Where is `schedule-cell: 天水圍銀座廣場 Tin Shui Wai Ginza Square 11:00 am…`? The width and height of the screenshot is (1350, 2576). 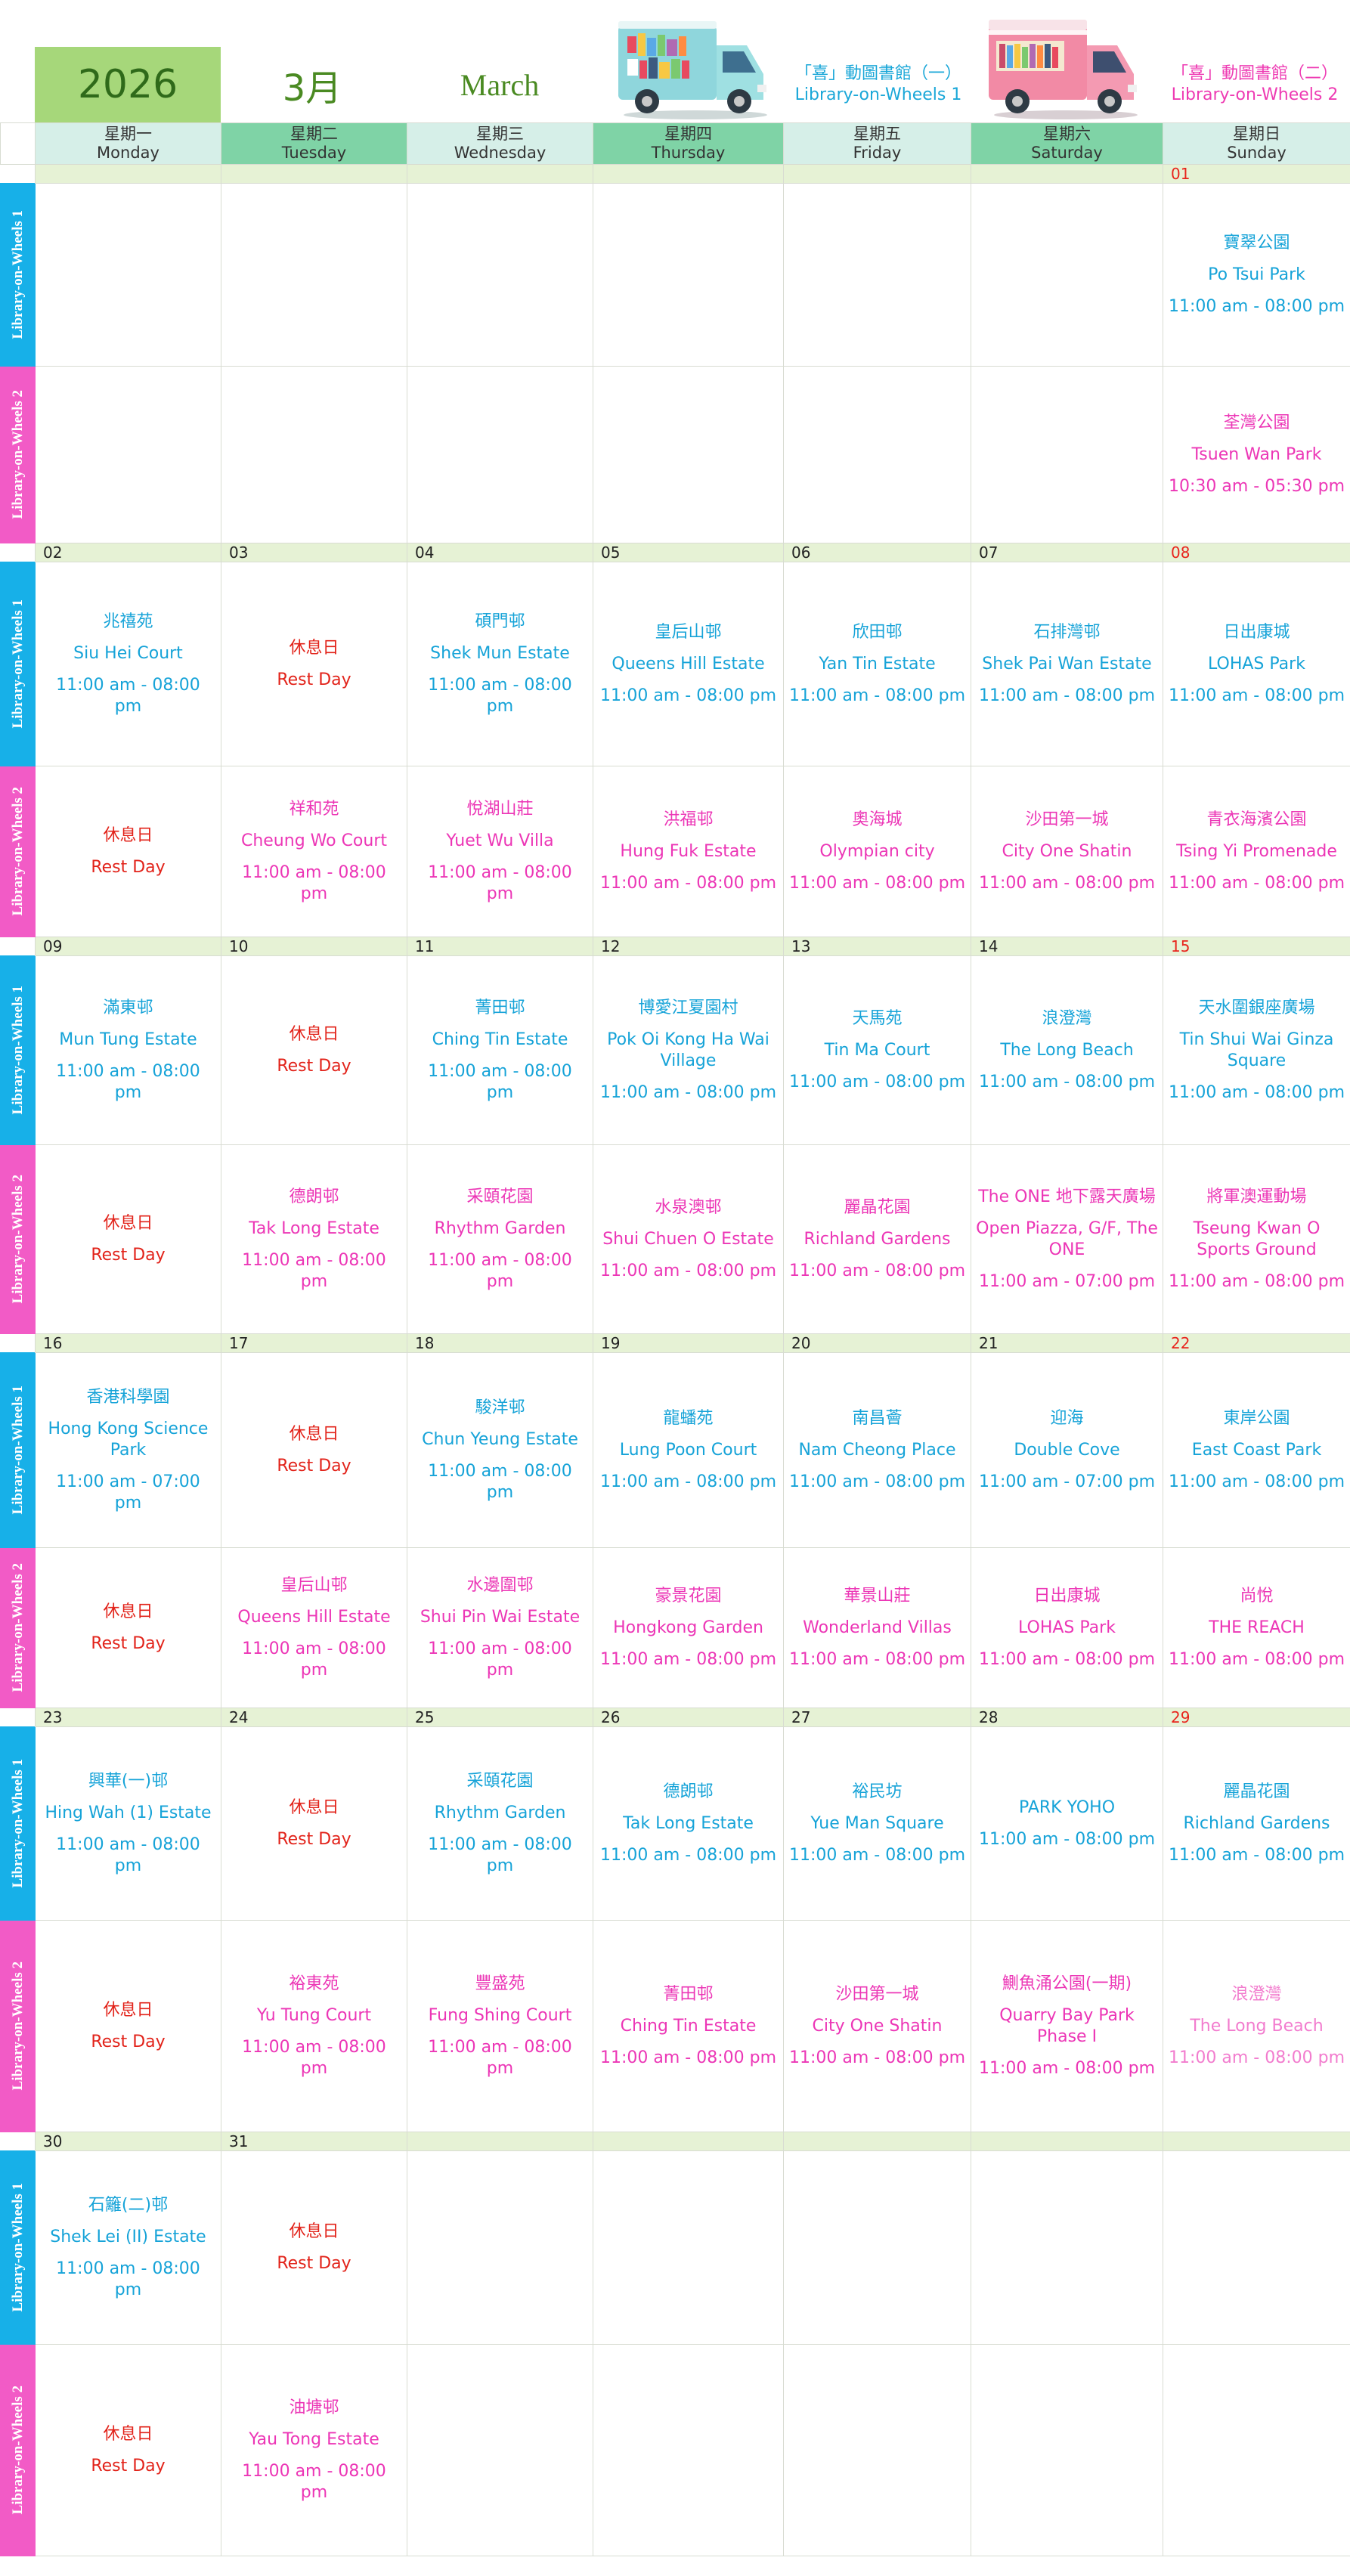
schedule-cell: 天水圍銀座廣場 Tin Shui Wai Ginza Square 11:00 am… is located at coordinates (1256, 1050).